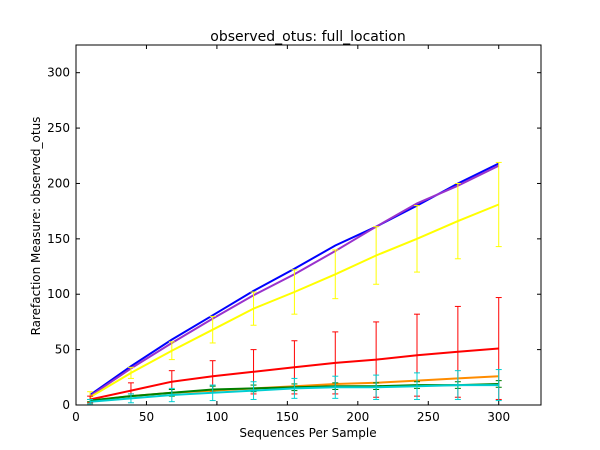 Image resolution: width=600 pixels, height=450 pixels. Describe the element at coordinates (294, 294) in the screenshot. I see `y-tick: 100` at that location.